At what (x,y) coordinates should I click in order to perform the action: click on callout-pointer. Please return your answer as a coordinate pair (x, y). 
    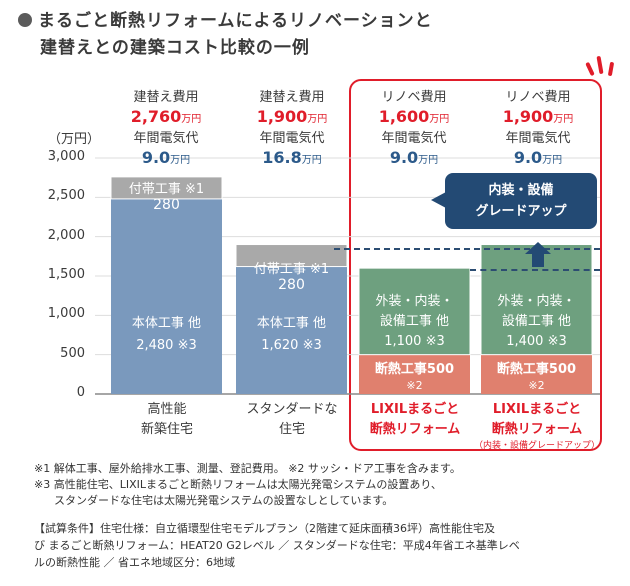
    Looking at the image, I should click on (438, 200).